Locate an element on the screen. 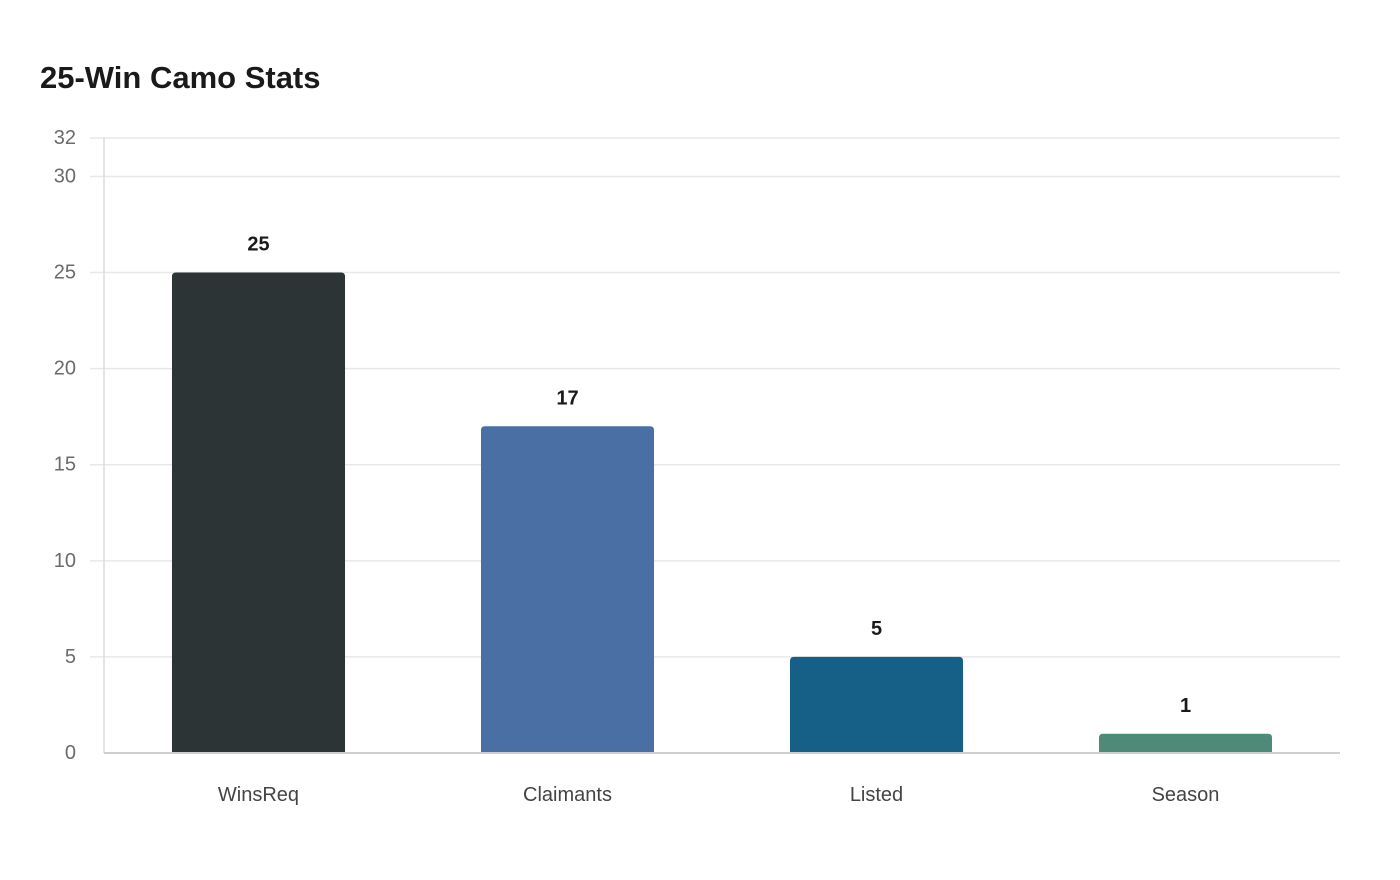 The image size is (1400, 880). data-label: 25 is located at coordinates (258, 245).